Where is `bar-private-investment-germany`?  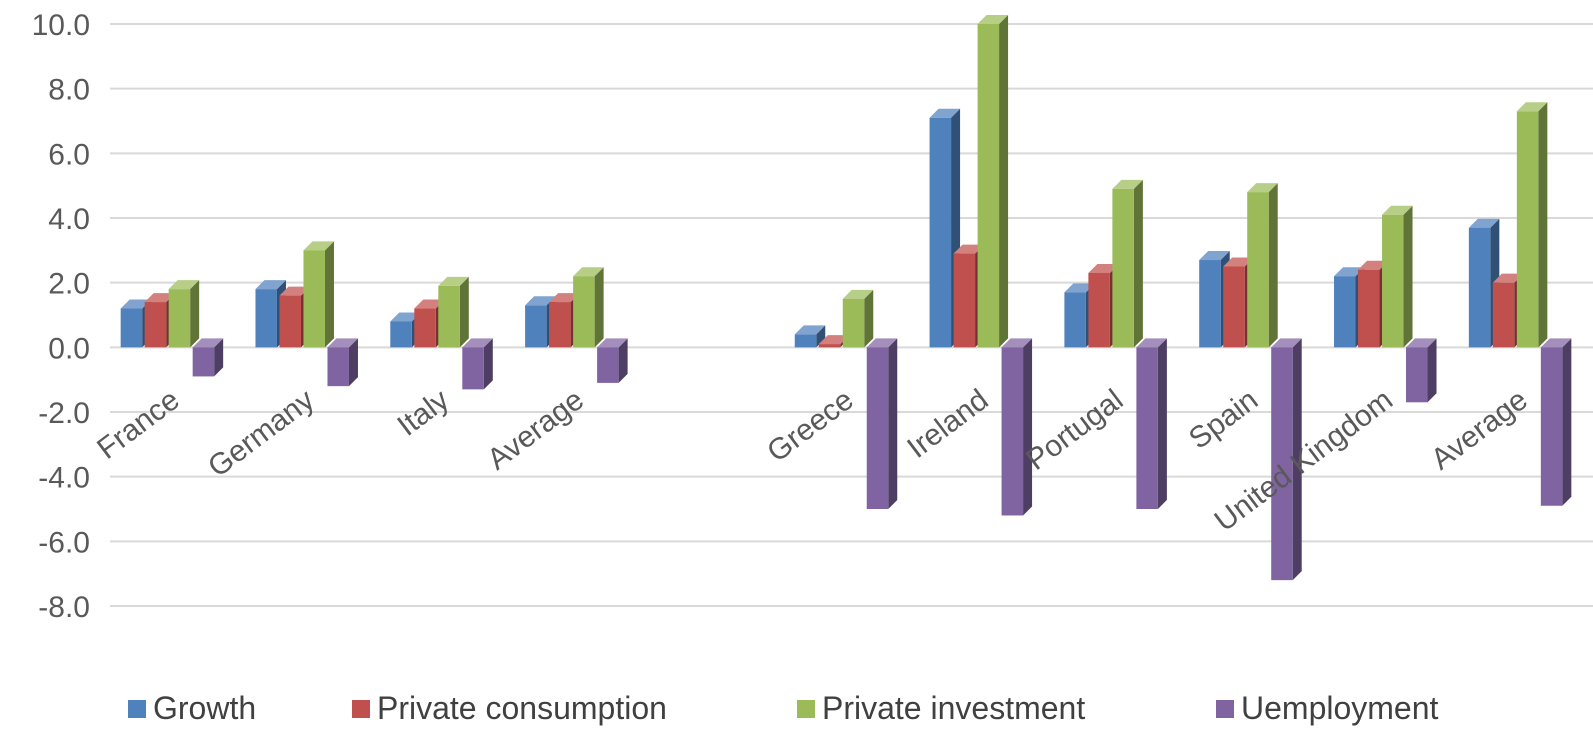 bar-private-investment-germany is located at coordinates (318, 294).